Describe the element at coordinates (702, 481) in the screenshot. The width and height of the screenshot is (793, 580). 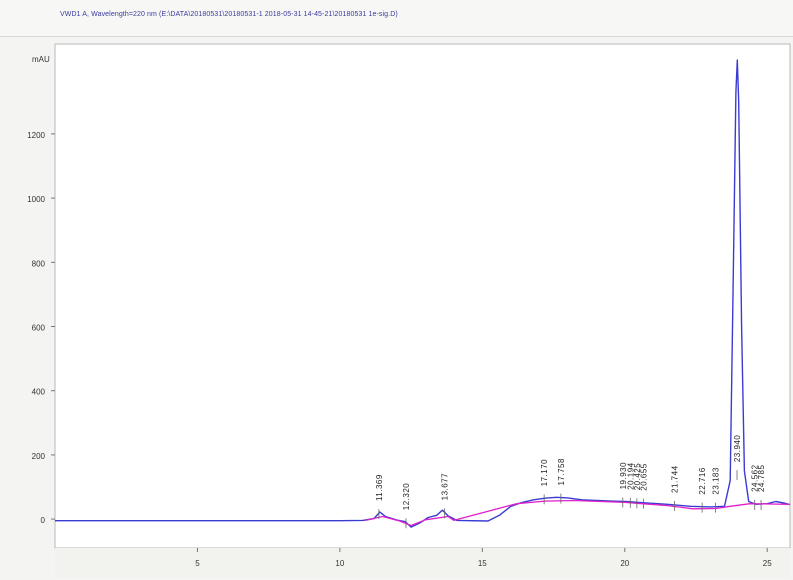
I see `peak-label: 22.716` at that location.